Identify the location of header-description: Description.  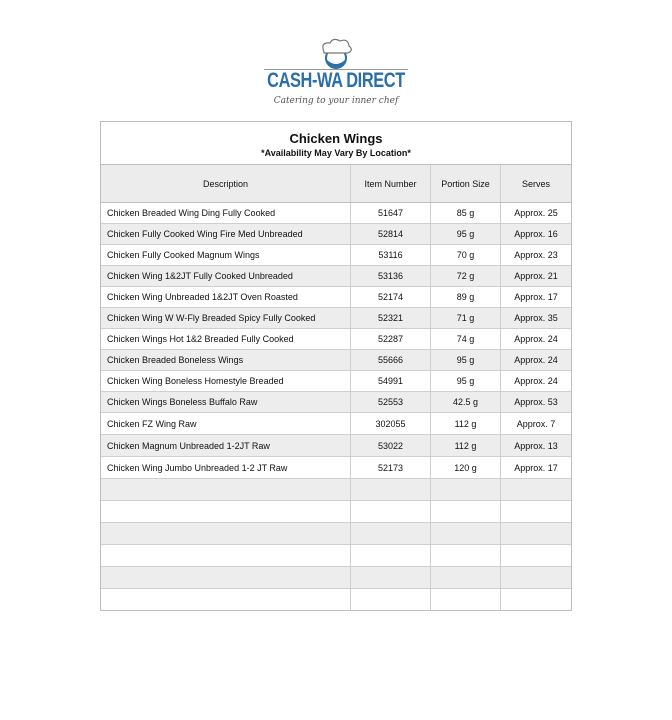
(226, 183).